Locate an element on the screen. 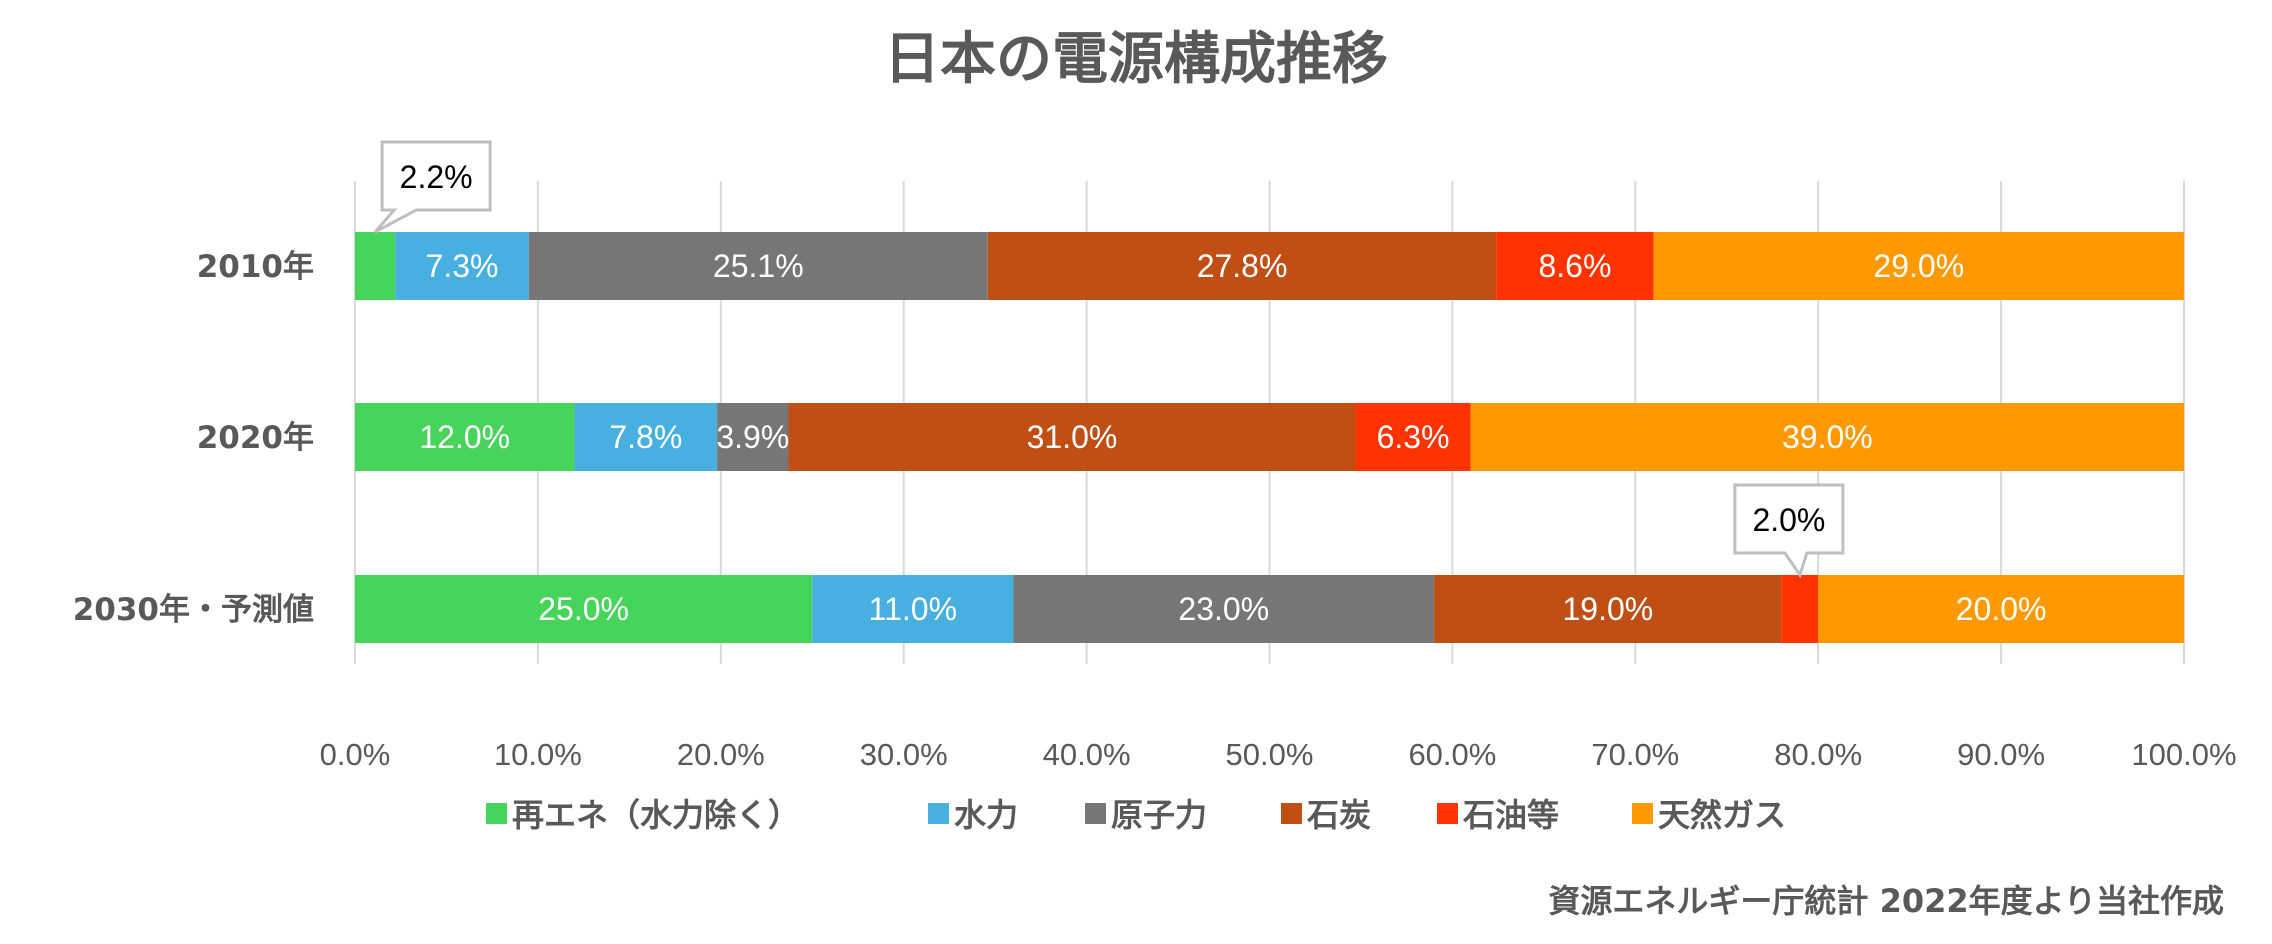 Image resolution: width=2272 pixels, height=944 pixels. x-tick-label: 40.0% is located at coordinates (1087, 754).